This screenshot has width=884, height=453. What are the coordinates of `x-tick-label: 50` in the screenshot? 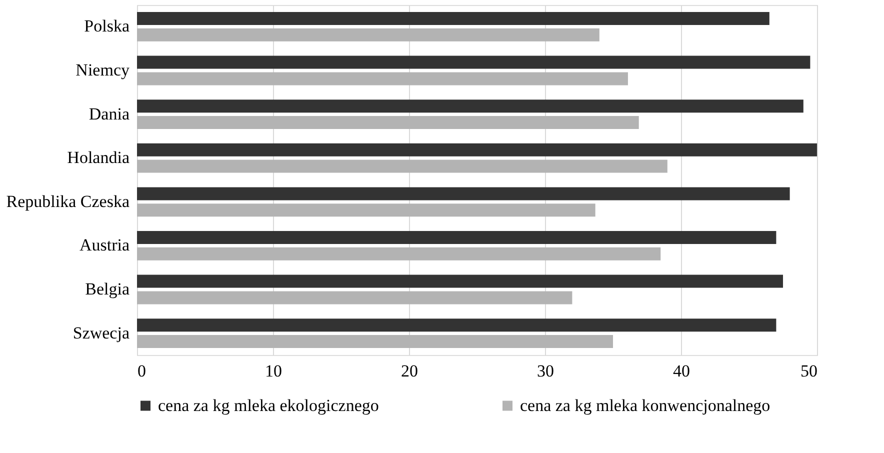 It's located at (809, 371).